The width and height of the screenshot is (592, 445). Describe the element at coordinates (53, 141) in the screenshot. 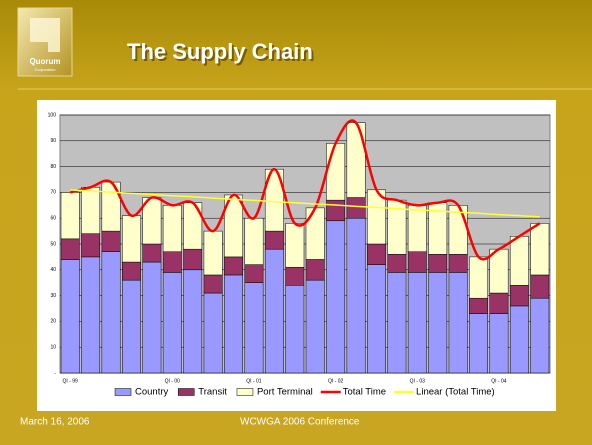

I see `y-tick-label: 90` at that location.